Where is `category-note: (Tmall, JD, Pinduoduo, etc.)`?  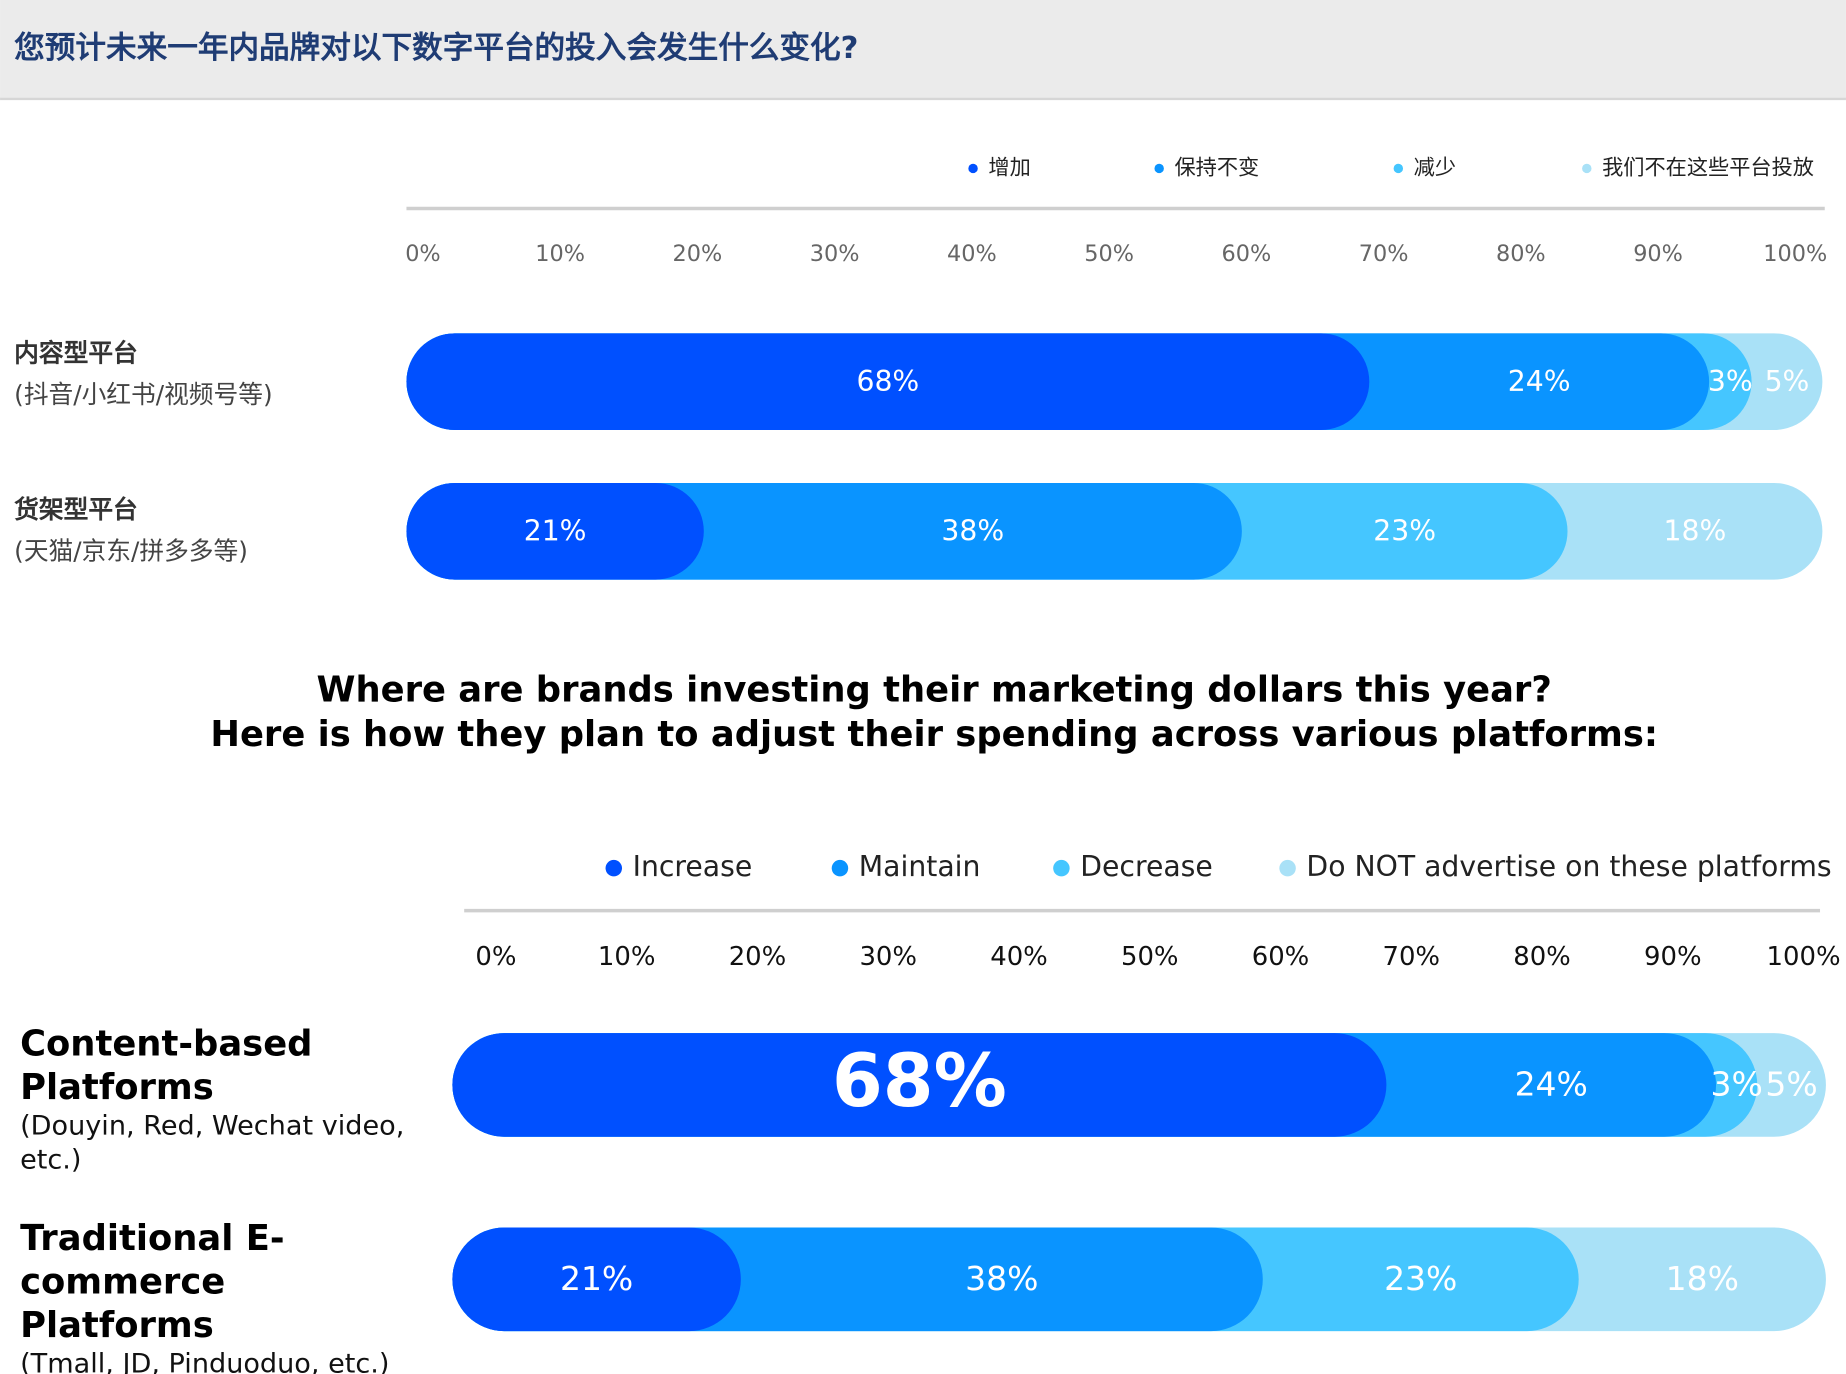 category-note: (Tmall, JD, Pinduoduo, etc.) is located at coordinates (205, 1361).